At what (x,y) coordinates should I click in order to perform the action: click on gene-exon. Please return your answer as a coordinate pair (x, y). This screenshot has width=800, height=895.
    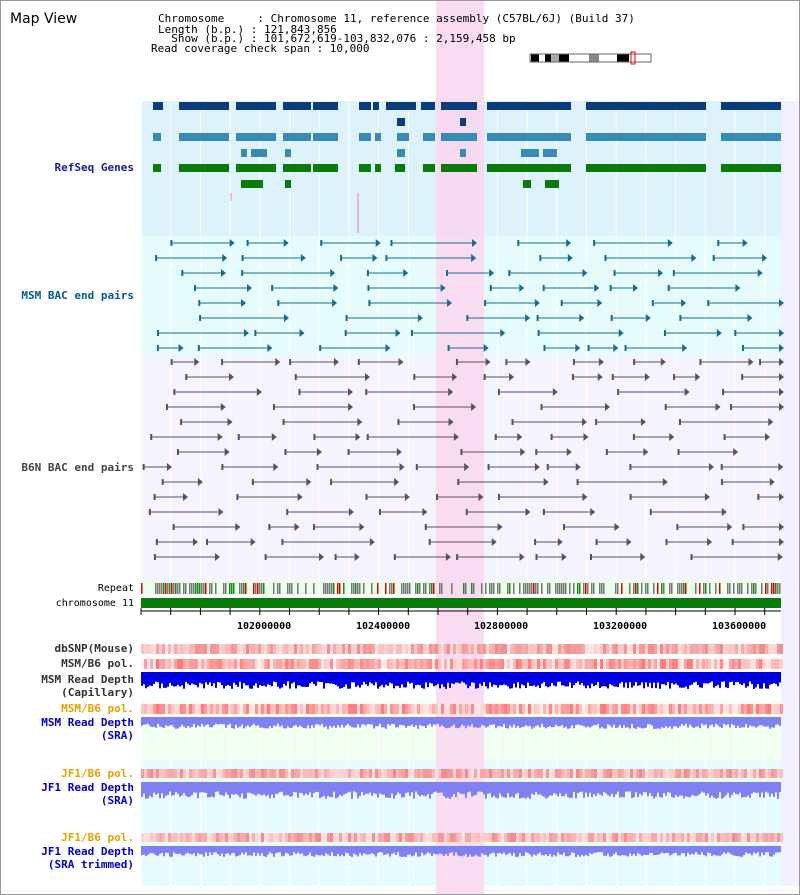
    Looking at the image, I should click on (259, 153).